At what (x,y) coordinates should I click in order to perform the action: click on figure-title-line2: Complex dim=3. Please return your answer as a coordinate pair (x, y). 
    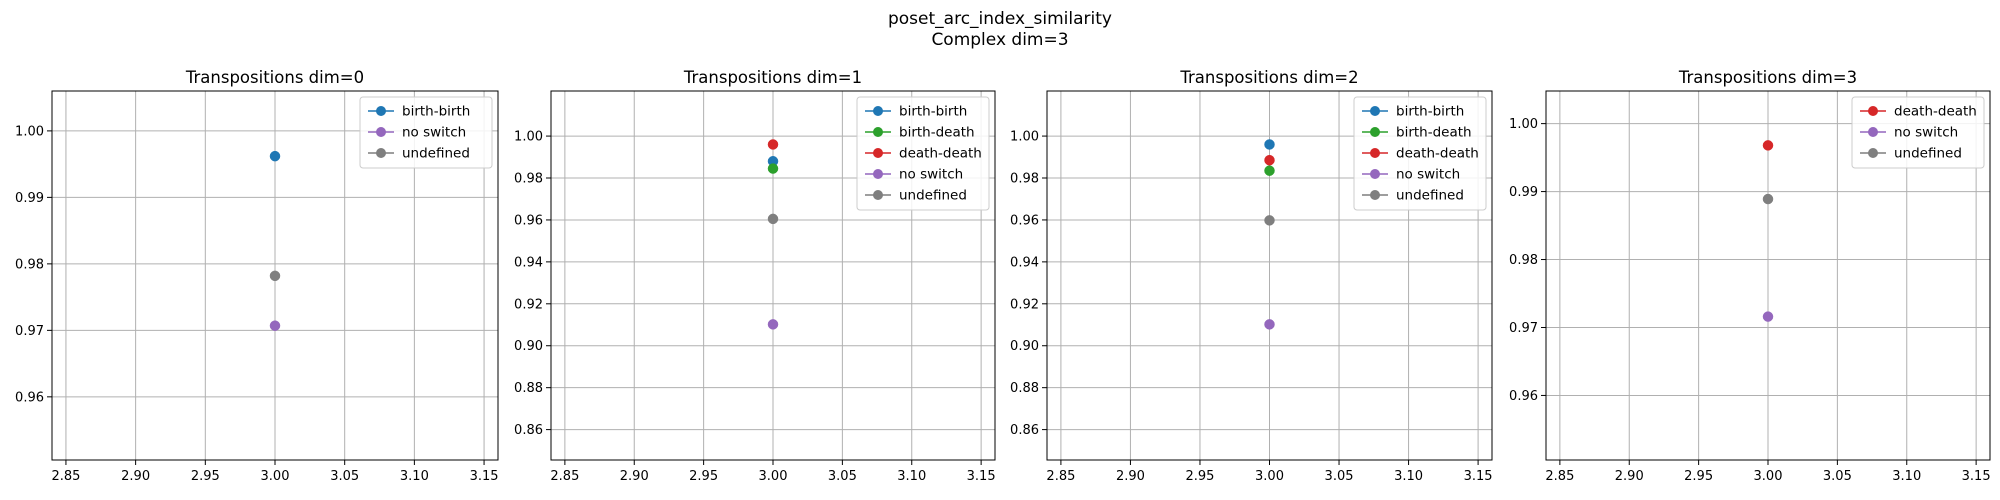
    Looking at the image, I should click on (999, 40).